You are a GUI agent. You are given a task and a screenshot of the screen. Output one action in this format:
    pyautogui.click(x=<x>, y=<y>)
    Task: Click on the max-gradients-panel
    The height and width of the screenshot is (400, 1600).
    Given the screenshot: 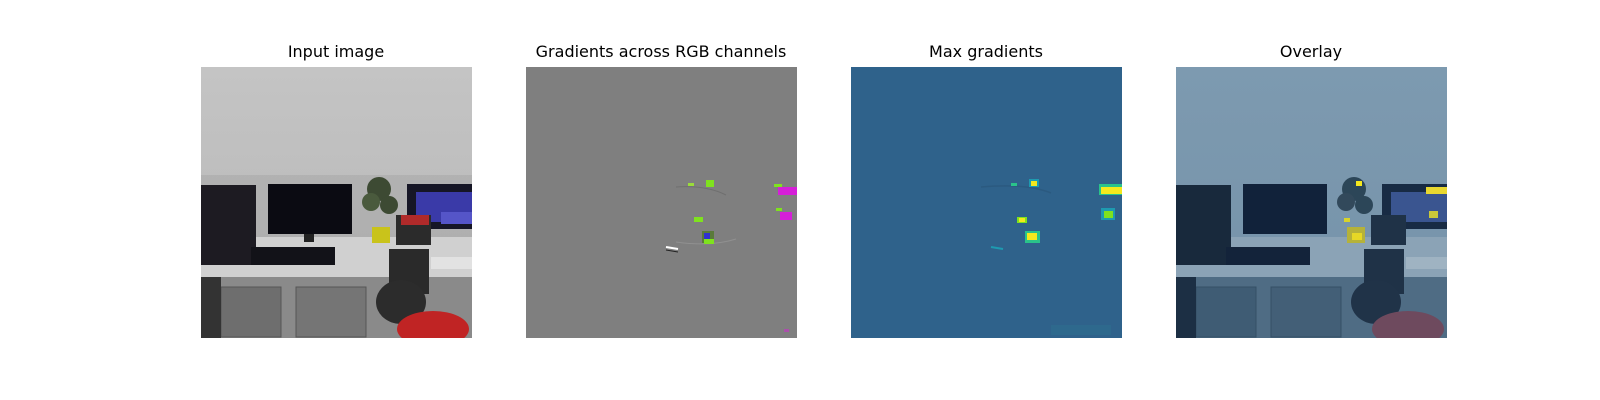 What is the action you would take?
    pyautogui.click(x=986, y=202)
    